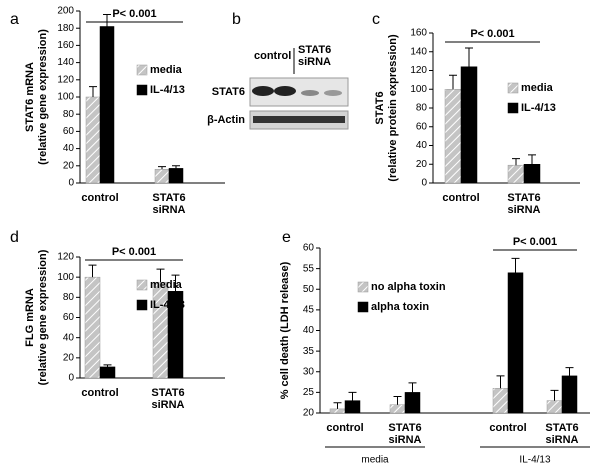 Image resolution: width=600 pixels, height=475 pixels. What do you see at coordinates (309, 310) in the screenshot?
I see `y-tick-label: 45` at bounding box center [309, 310].